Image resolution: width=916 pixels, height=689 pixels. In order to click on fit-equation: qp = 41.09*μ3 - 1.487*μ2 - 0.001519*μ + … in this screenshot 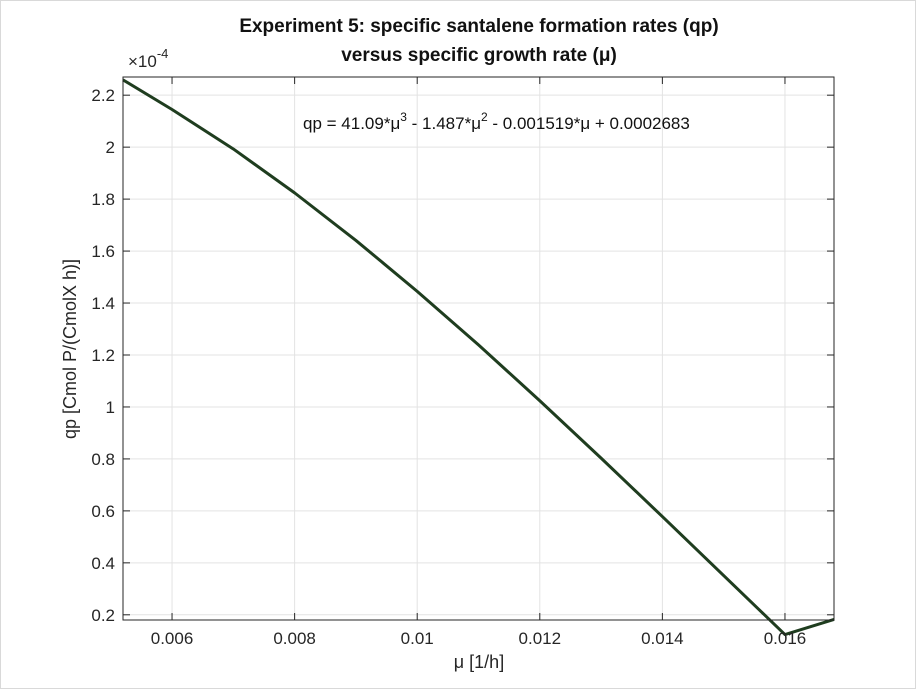, I will do `click(496, 121)`.